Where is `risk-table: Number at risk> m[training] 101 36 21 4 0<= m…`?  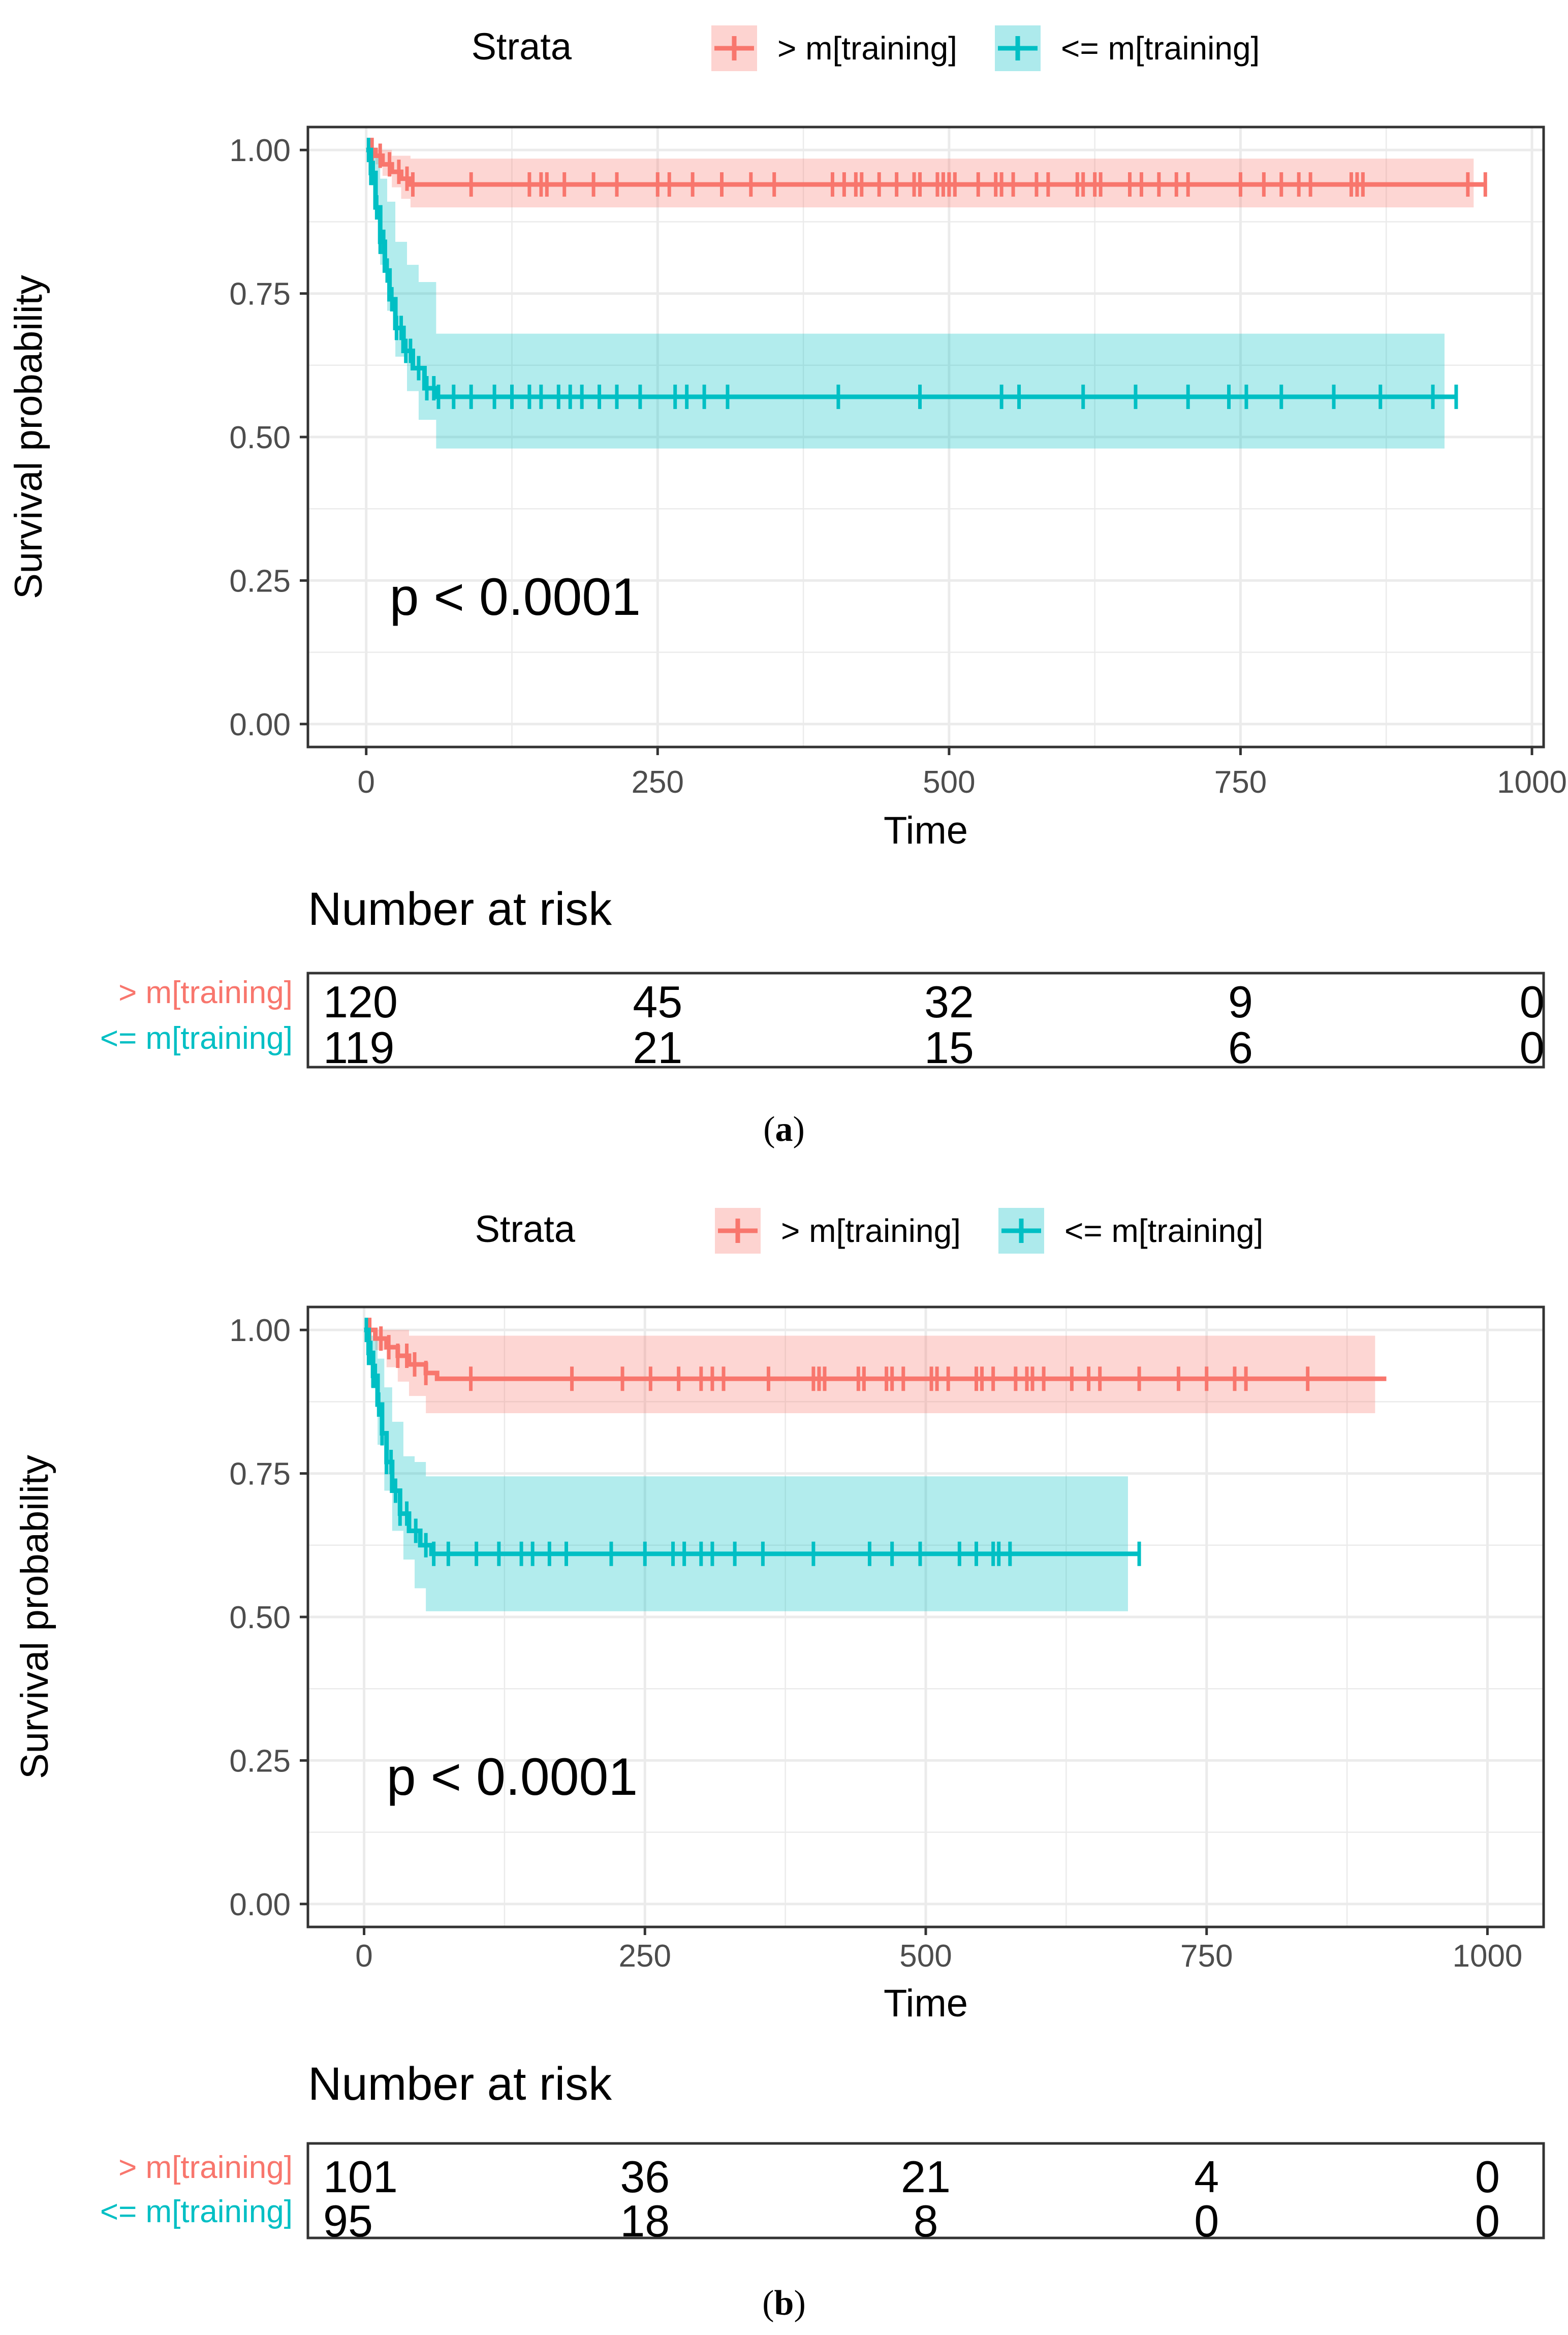 risk-table: Number at risk> m[training] 101 36 21 4 0<= m… is located at coordinates (822, 2152).